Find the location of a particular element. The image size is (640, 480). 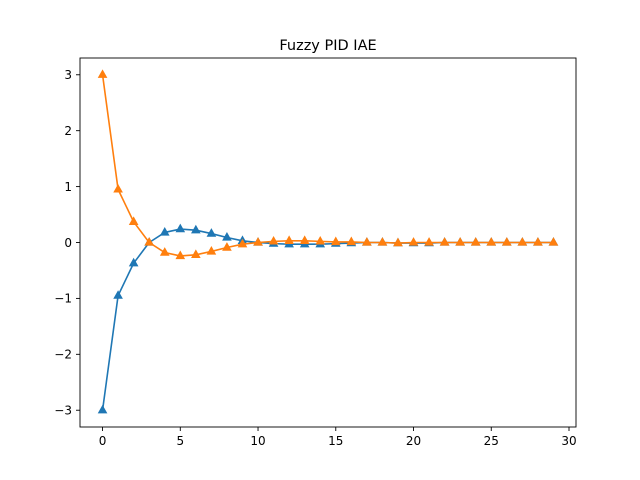

y-tick-label: 1 is located at coordinates (68, 187).